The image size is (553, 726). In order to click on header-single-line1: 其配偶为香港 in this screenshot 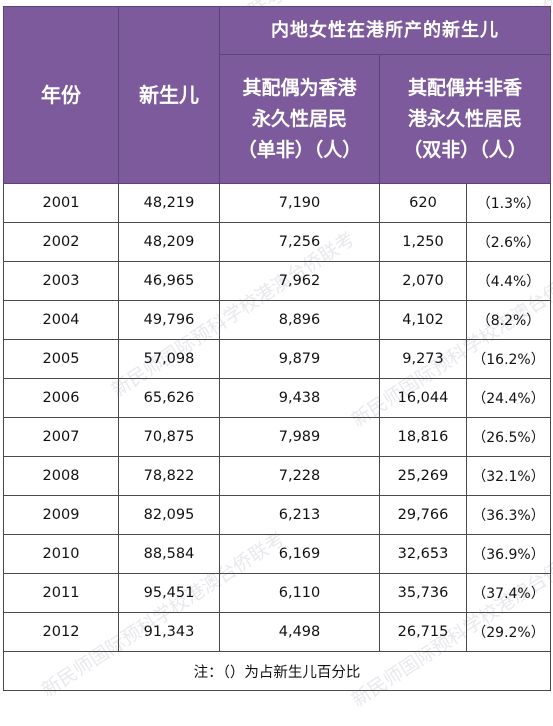, I will do `click(299, 87)`.